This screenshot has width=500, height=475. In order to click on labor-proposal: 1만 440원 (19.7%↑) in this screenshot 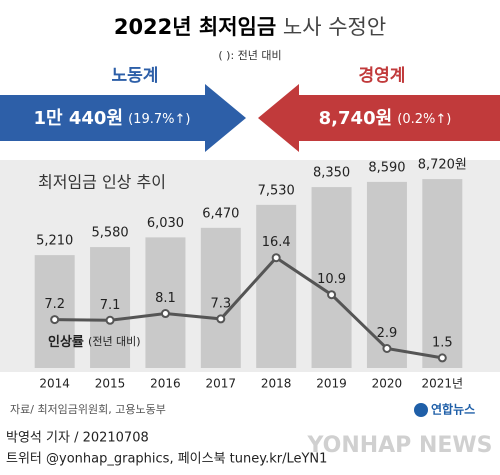, I will do `click(112, 118)`.